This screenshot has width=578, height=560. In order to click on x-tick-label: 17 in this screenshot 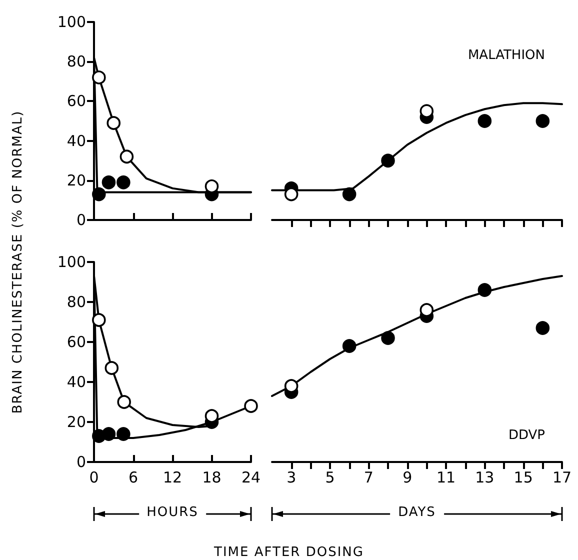, I will do `click(562, 477)`.